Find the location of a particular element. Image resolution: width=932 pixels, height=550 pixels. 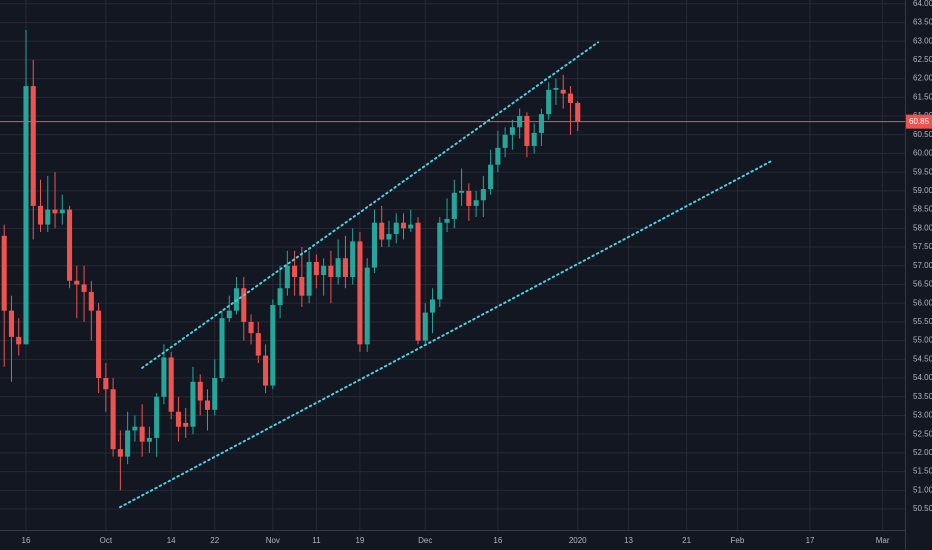

y-tick-label: 51.50 is located at coordinates (922, 471).